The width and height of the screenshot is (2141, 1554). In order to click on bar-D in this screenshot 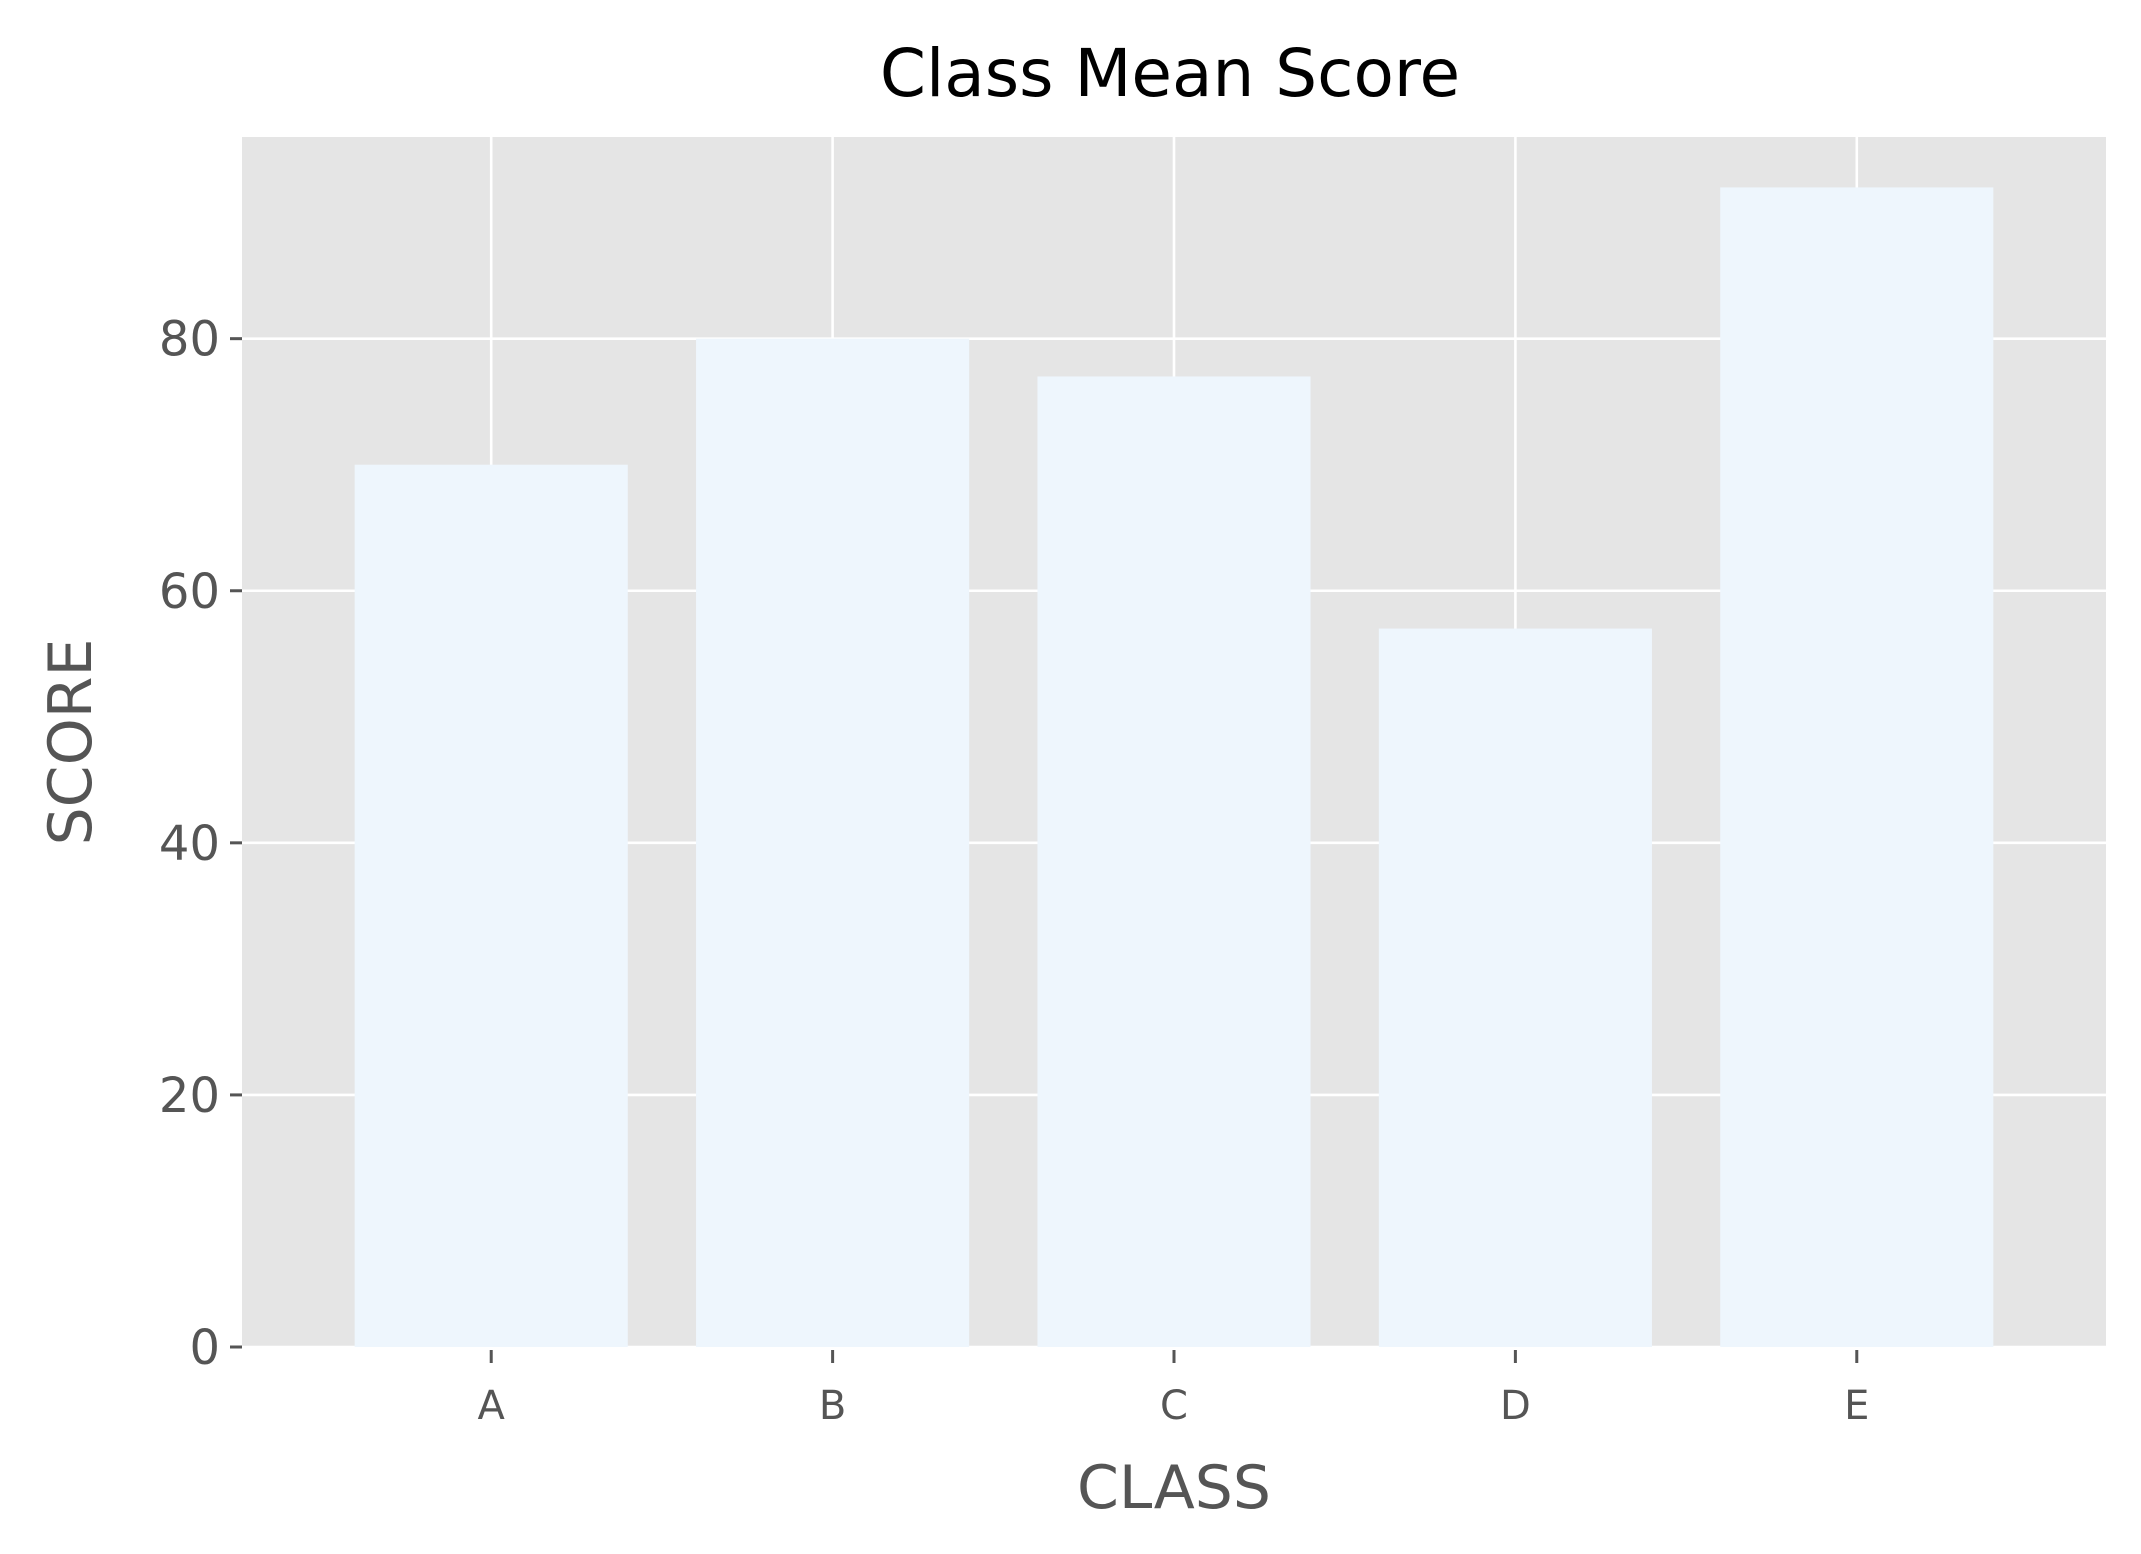, I will do `click(1515, 987)`.